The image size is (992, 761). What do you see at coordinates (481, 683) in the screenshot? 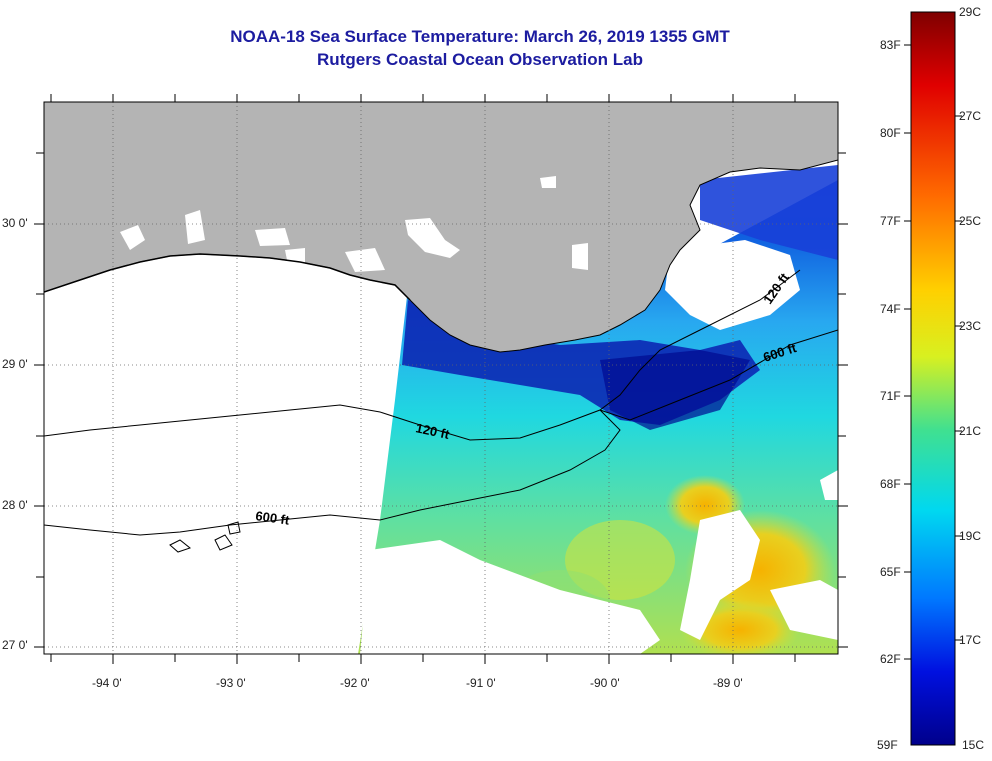
I see `lon-label: -91 0'` at bounding box center [481, 683].